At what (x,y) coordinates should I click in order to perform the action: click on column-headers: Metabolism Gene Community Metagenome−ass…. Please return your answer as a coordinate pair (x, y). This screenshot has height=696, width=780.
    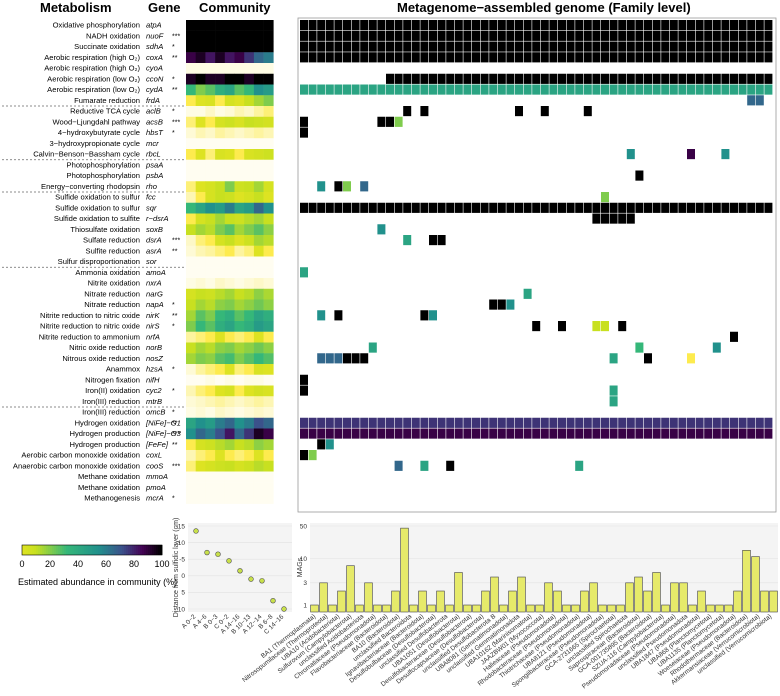
    Looking at the image, I should click on (365, 7).